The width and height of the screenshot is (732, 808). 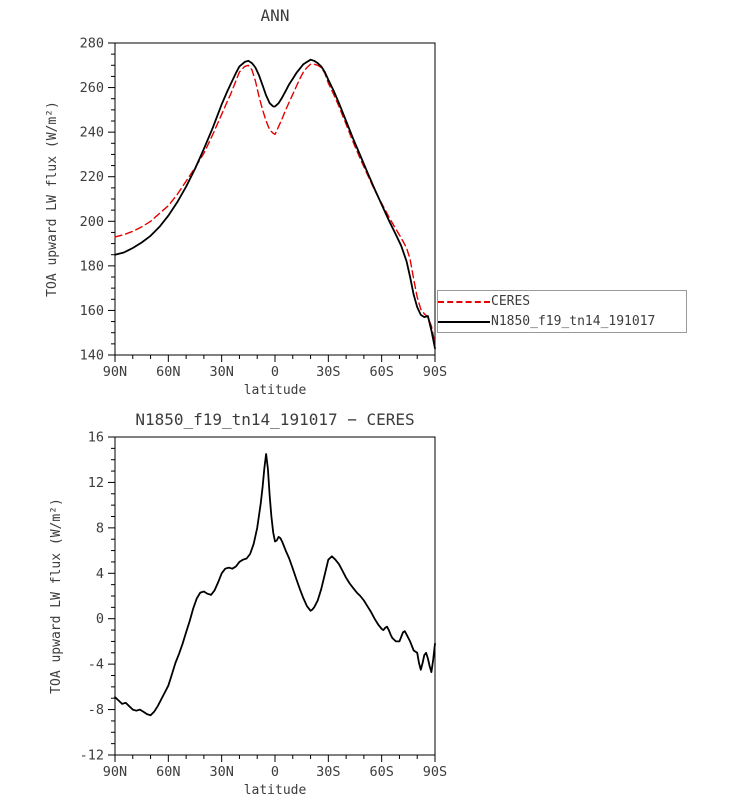 What do you see at coordinates (275, 15) in the screenshot?
I see `chart-title: ANN` at bounding box center [275, 15].